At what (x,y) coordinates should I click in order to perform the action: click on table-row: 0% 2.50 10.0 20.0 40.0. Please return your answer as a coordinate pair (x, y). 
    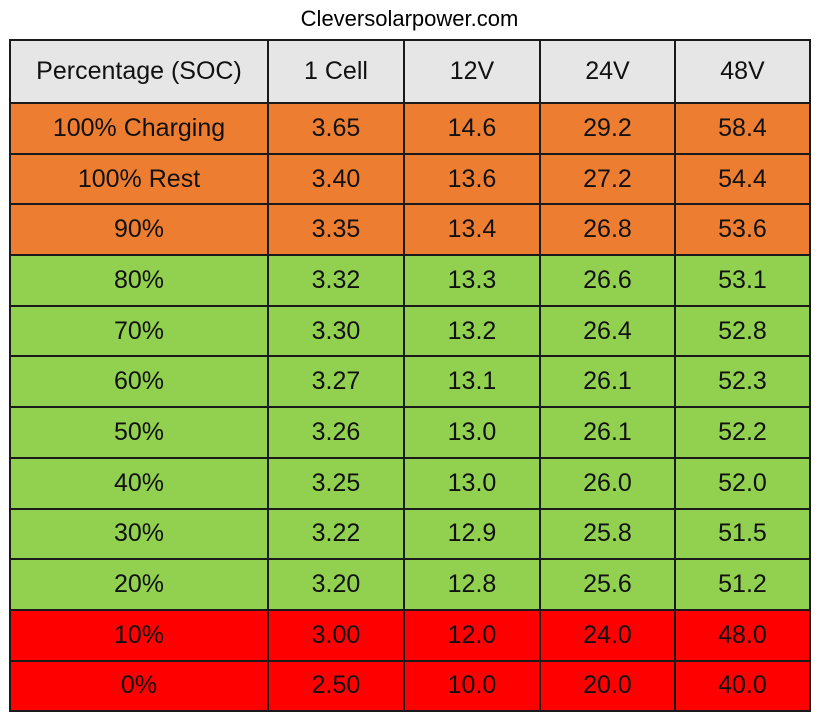
    Looking at the image, I should click on (410, 686).